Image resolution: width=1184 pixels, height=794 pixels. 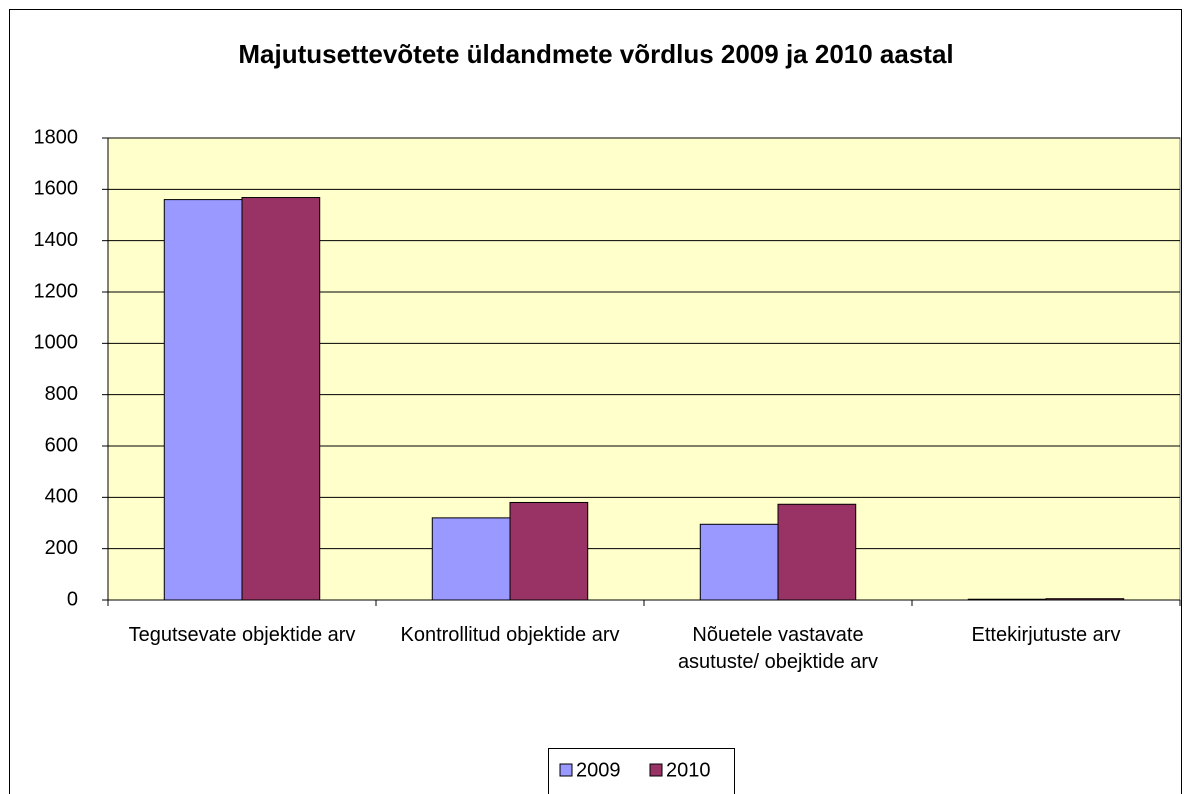 What do you see at coordinates (598, 770) in the screenshot?
I see `legend-label: 2009` at bounding box center [598, 770].